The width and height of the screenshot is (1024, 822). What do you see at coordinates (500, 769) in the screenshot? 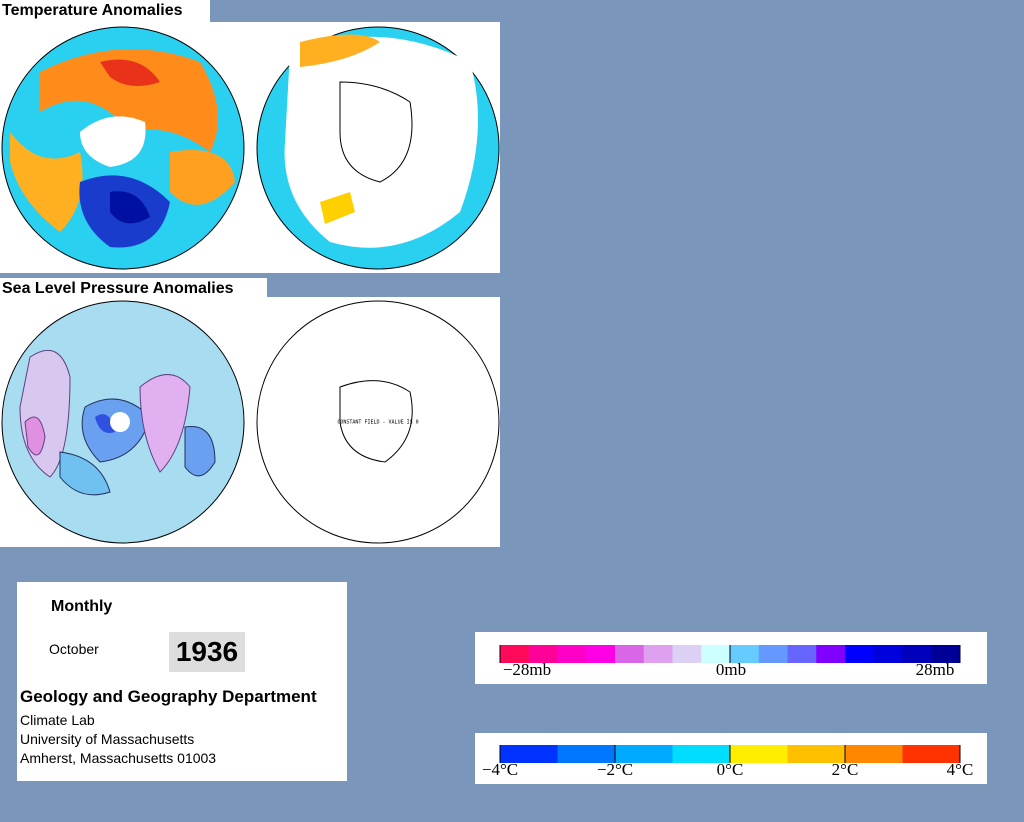
I see `legend-label: −4°C` at bounding box center [500, 769].